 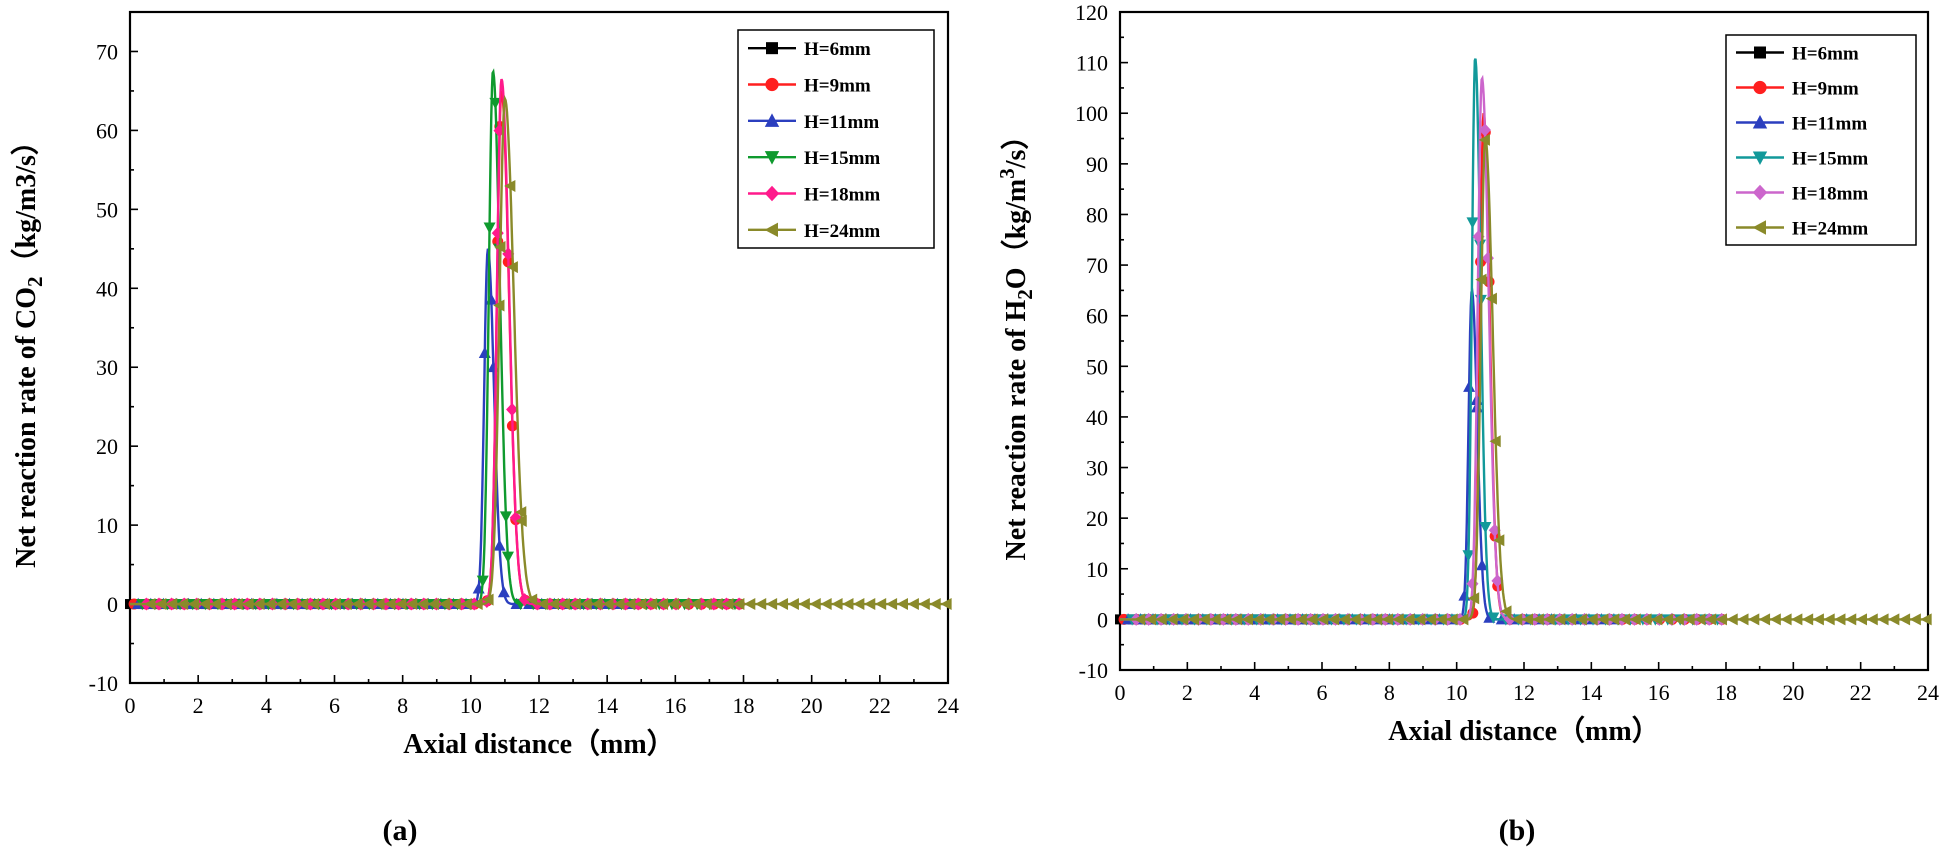 What do you see at coordinates (1187, 692) in the screenshot?
I see `x-tick-label: 2` at bounding box center [1187, 692].